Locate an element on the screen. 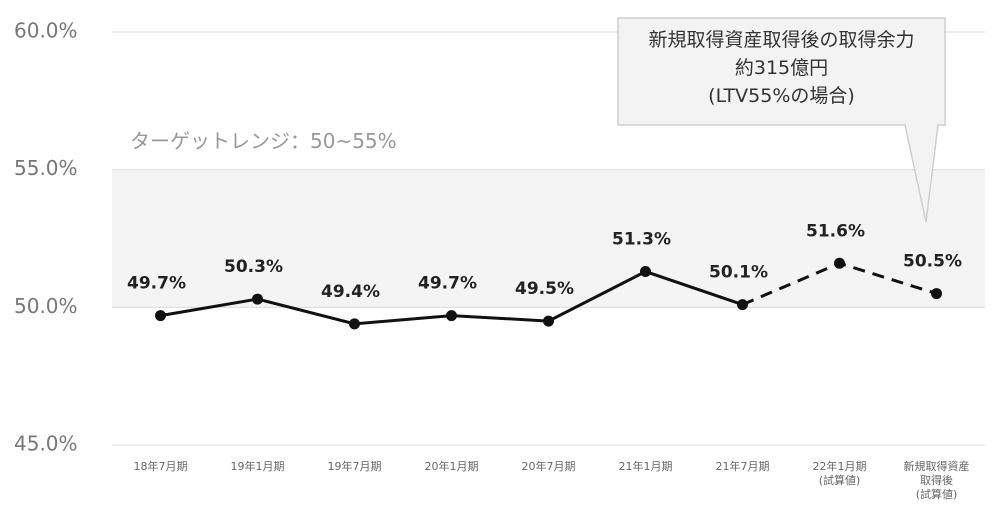 This screenshot has height=521, width=991. x-tick-label: 22年1月期 (試算値) is located at coordinates (839, 473).